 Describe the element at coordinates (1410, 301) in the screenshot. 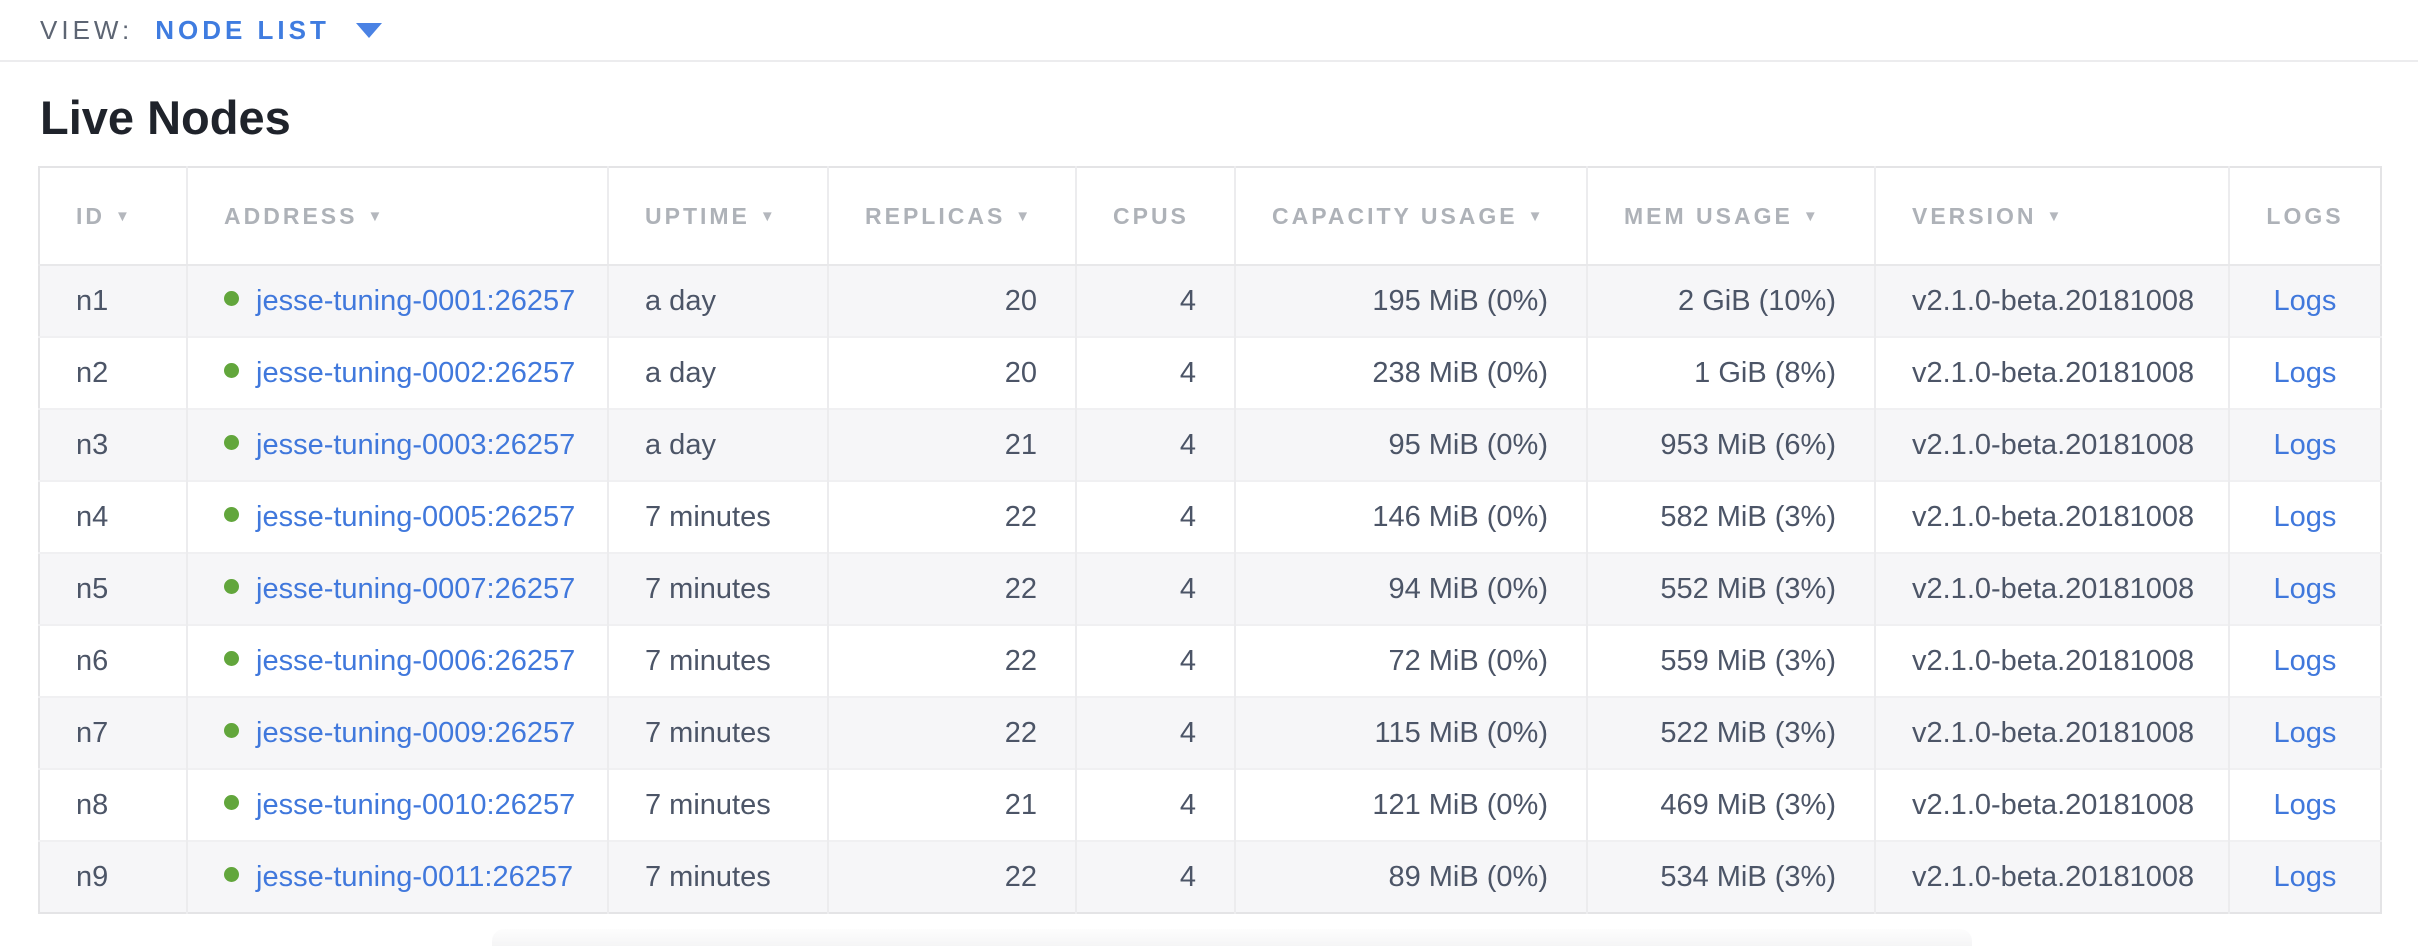

I see `node-capacity-usage-cell: 195 MiB (0%)` at that location.